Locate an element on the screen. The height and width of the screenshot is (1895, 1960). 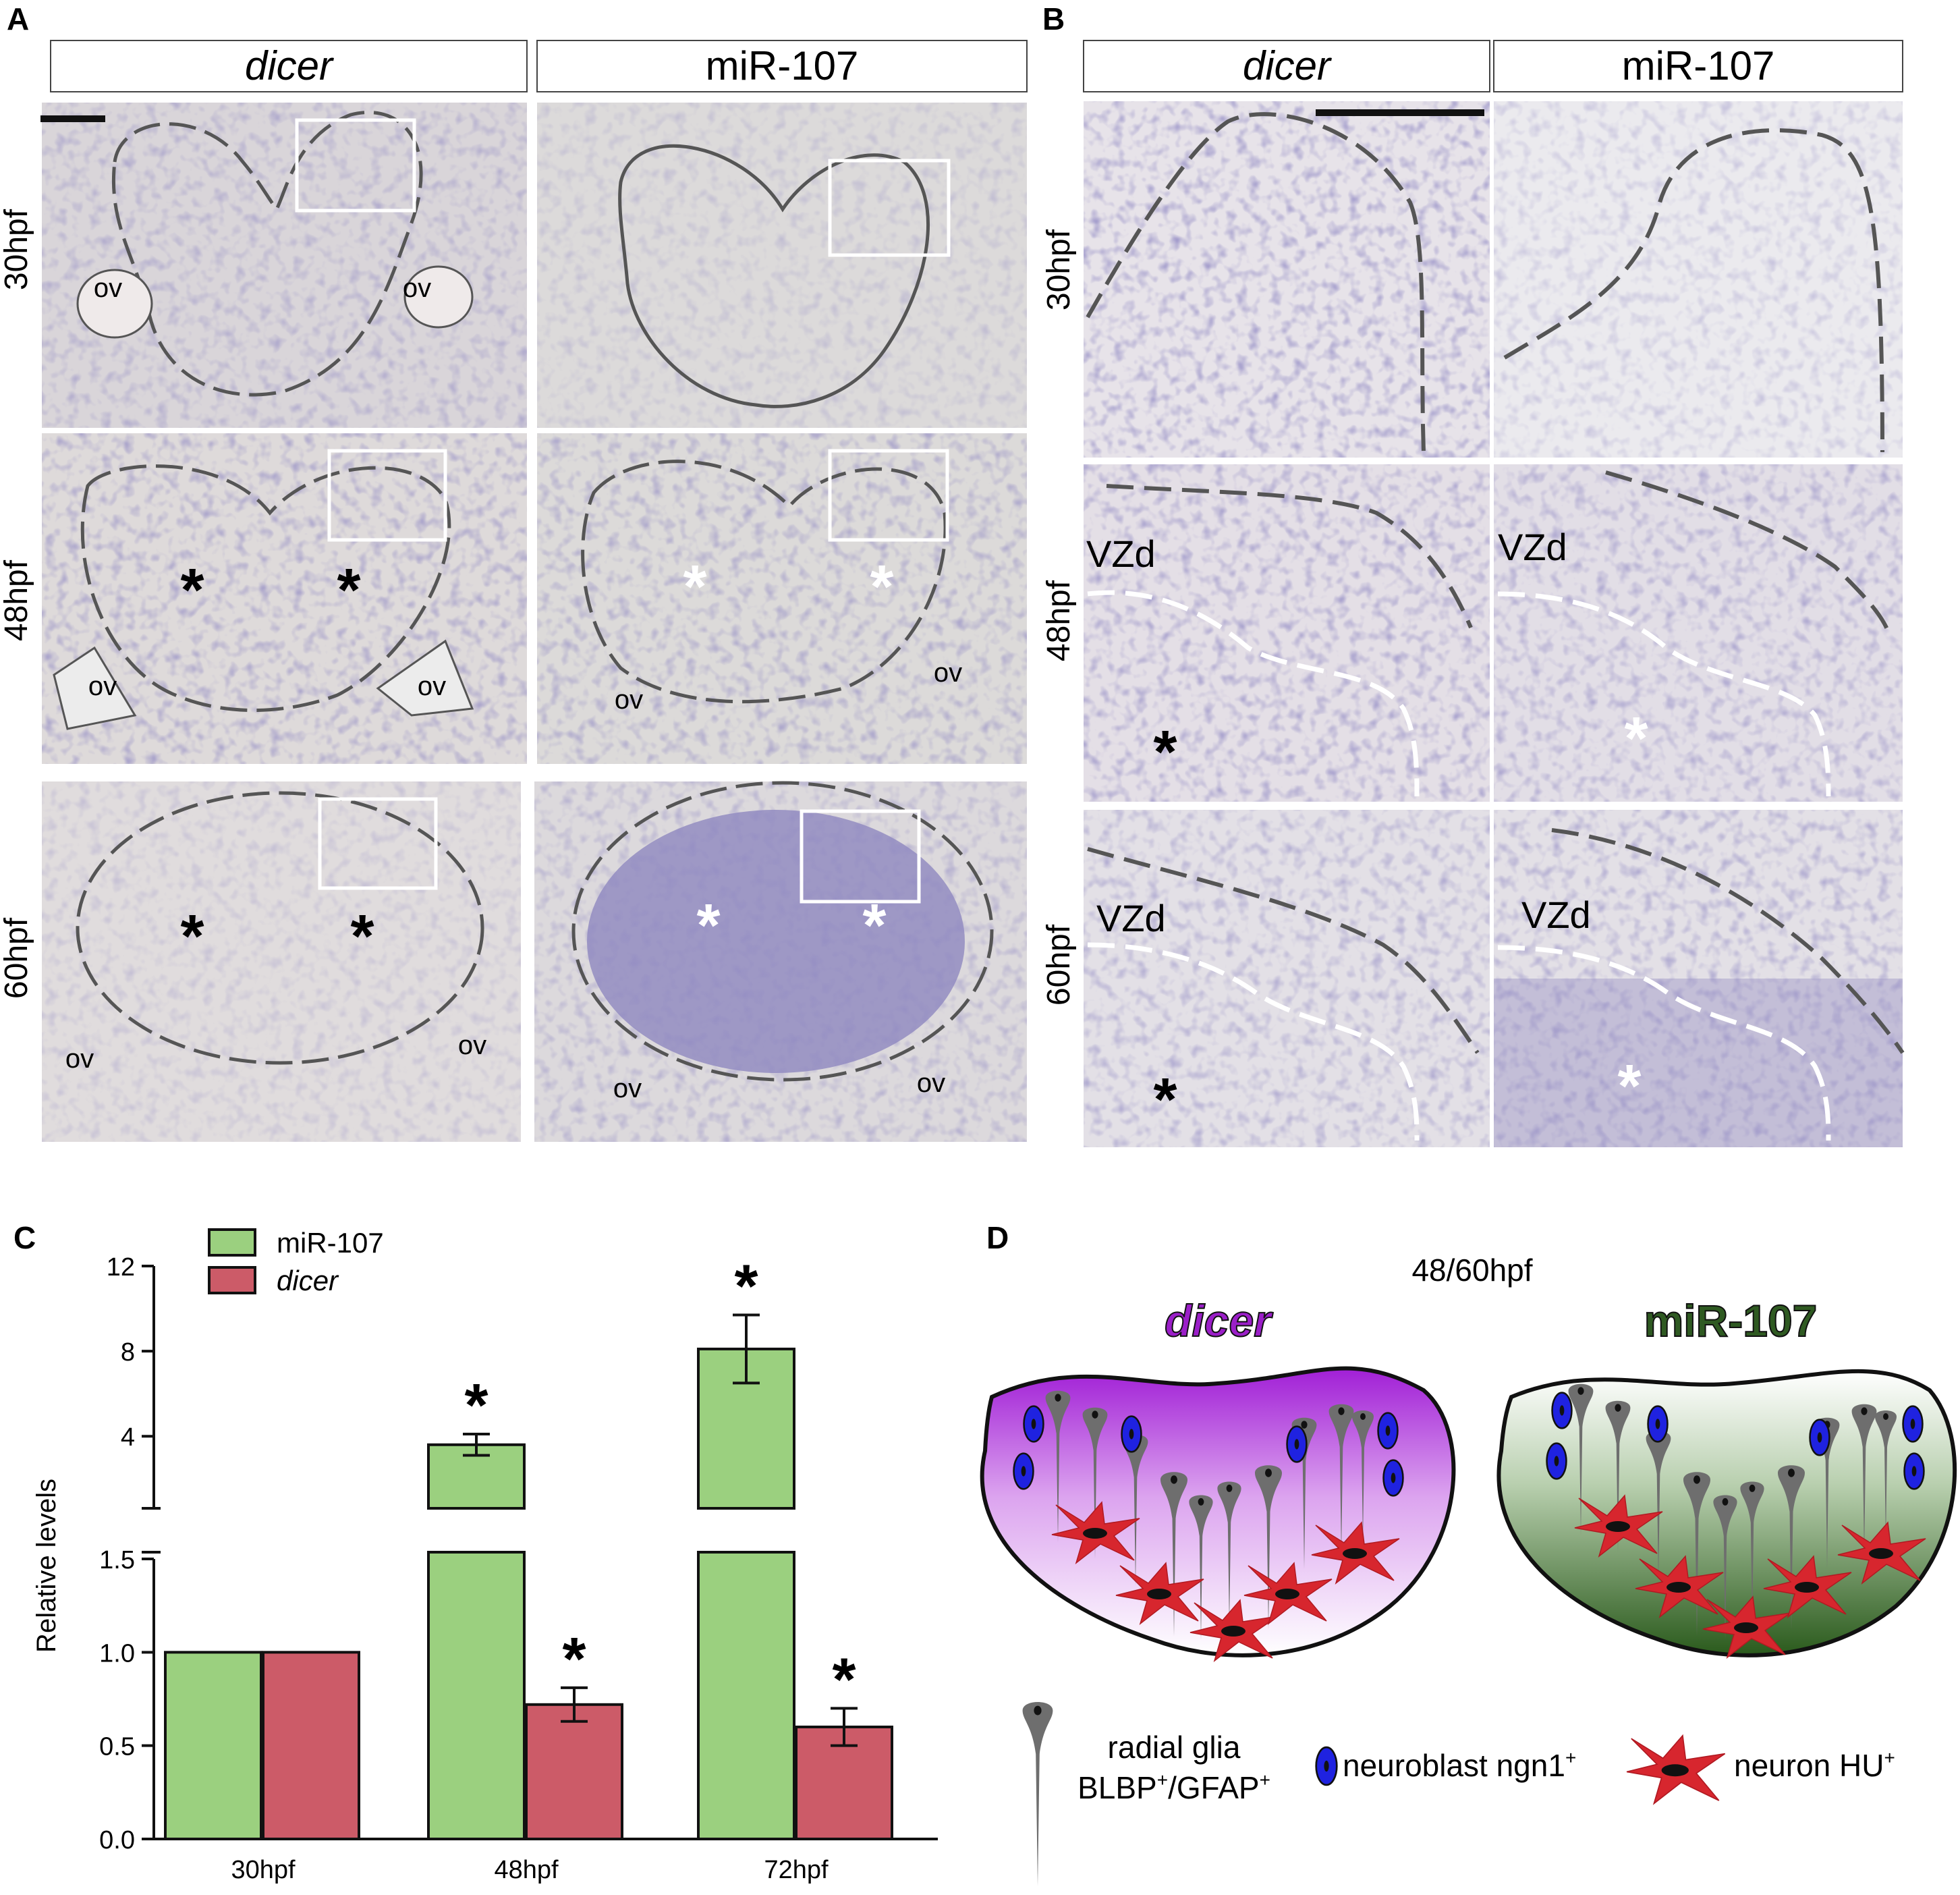
bar-mir-107-30hpf is located at coordinates (213, 1745).